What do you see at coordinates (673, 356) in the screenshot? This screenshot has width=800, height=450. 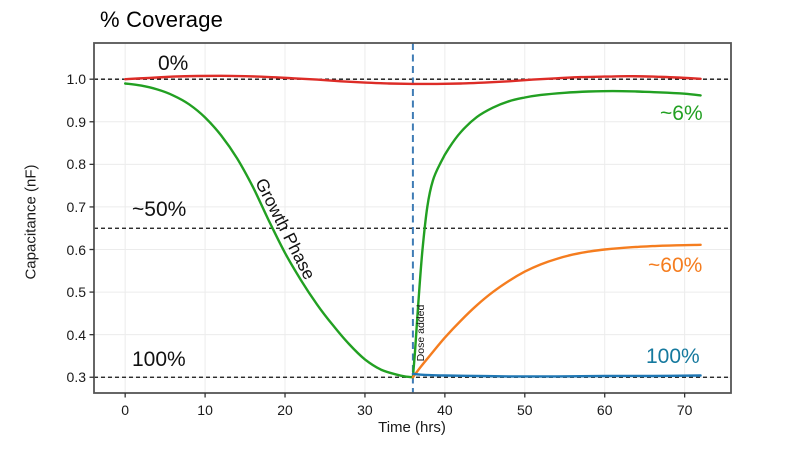 I see `annotation-100-percent-right: 100%` at bounding box center [673, 356].